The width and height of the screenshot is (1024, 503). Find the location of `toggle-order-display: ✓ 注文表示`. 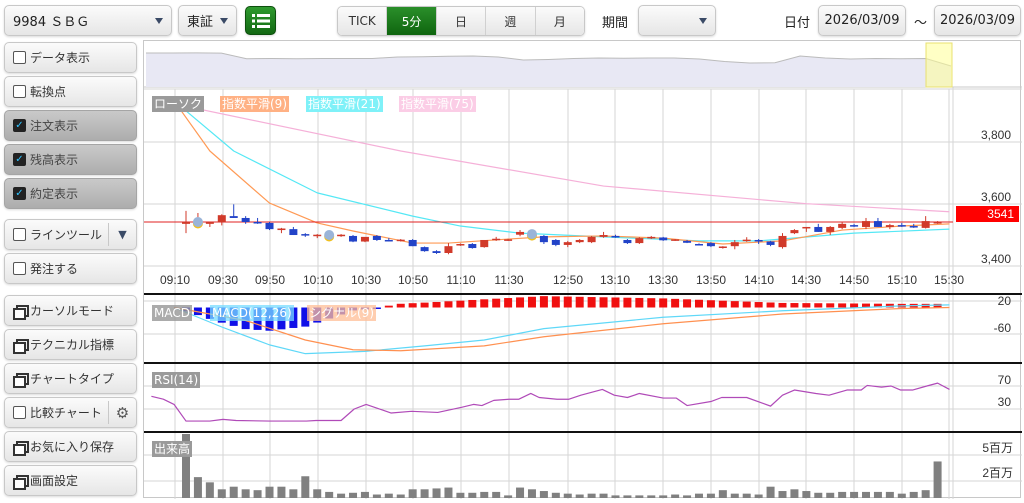

toggle-order-display: ✓ 注文表示 is located at coordinates (70, 125).